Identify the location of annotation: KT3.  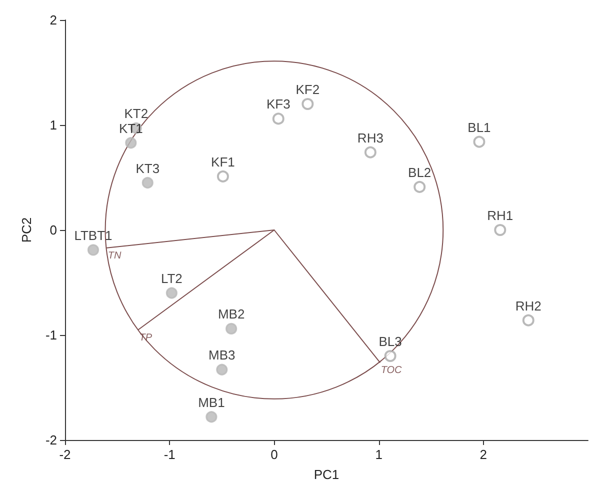
(148, 168).